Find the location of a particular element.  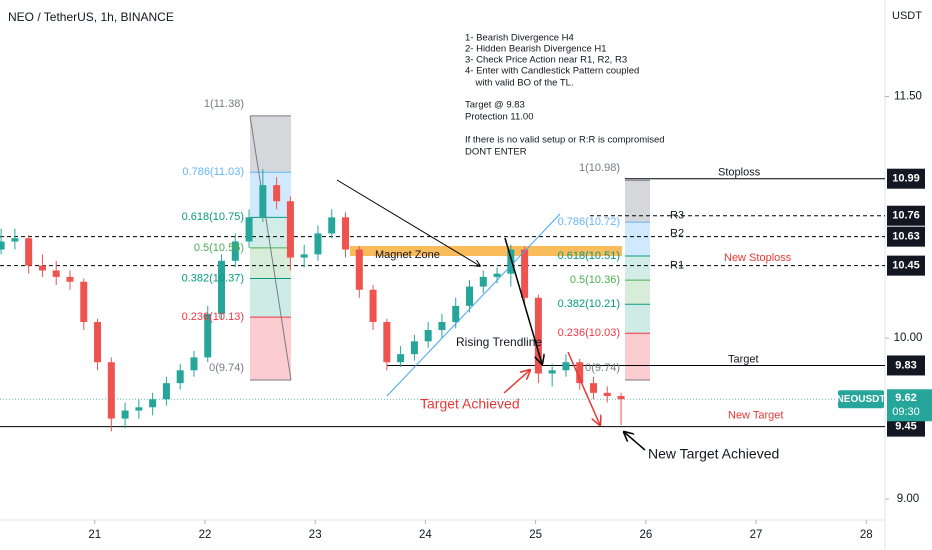

fib-label: 0.786(11.03) is located at coordinates (213, 172).